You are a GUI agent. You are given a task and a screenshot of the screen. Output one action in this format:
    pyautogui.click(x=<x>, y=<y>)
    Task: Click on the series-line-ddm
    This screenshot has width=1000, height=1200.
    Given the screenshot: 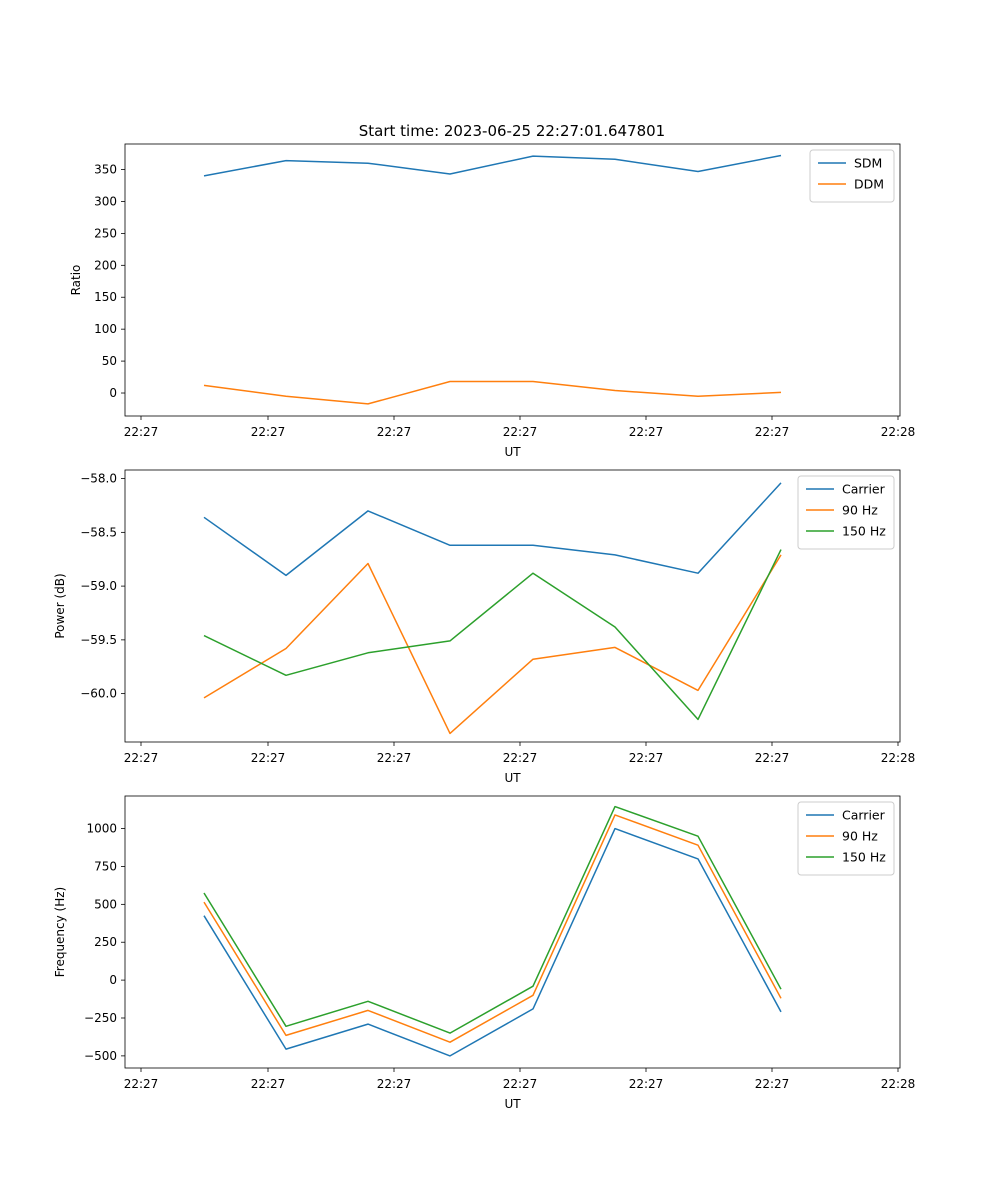 What is the action you would take?
    pyautogui.click(x=492, y=392)
    